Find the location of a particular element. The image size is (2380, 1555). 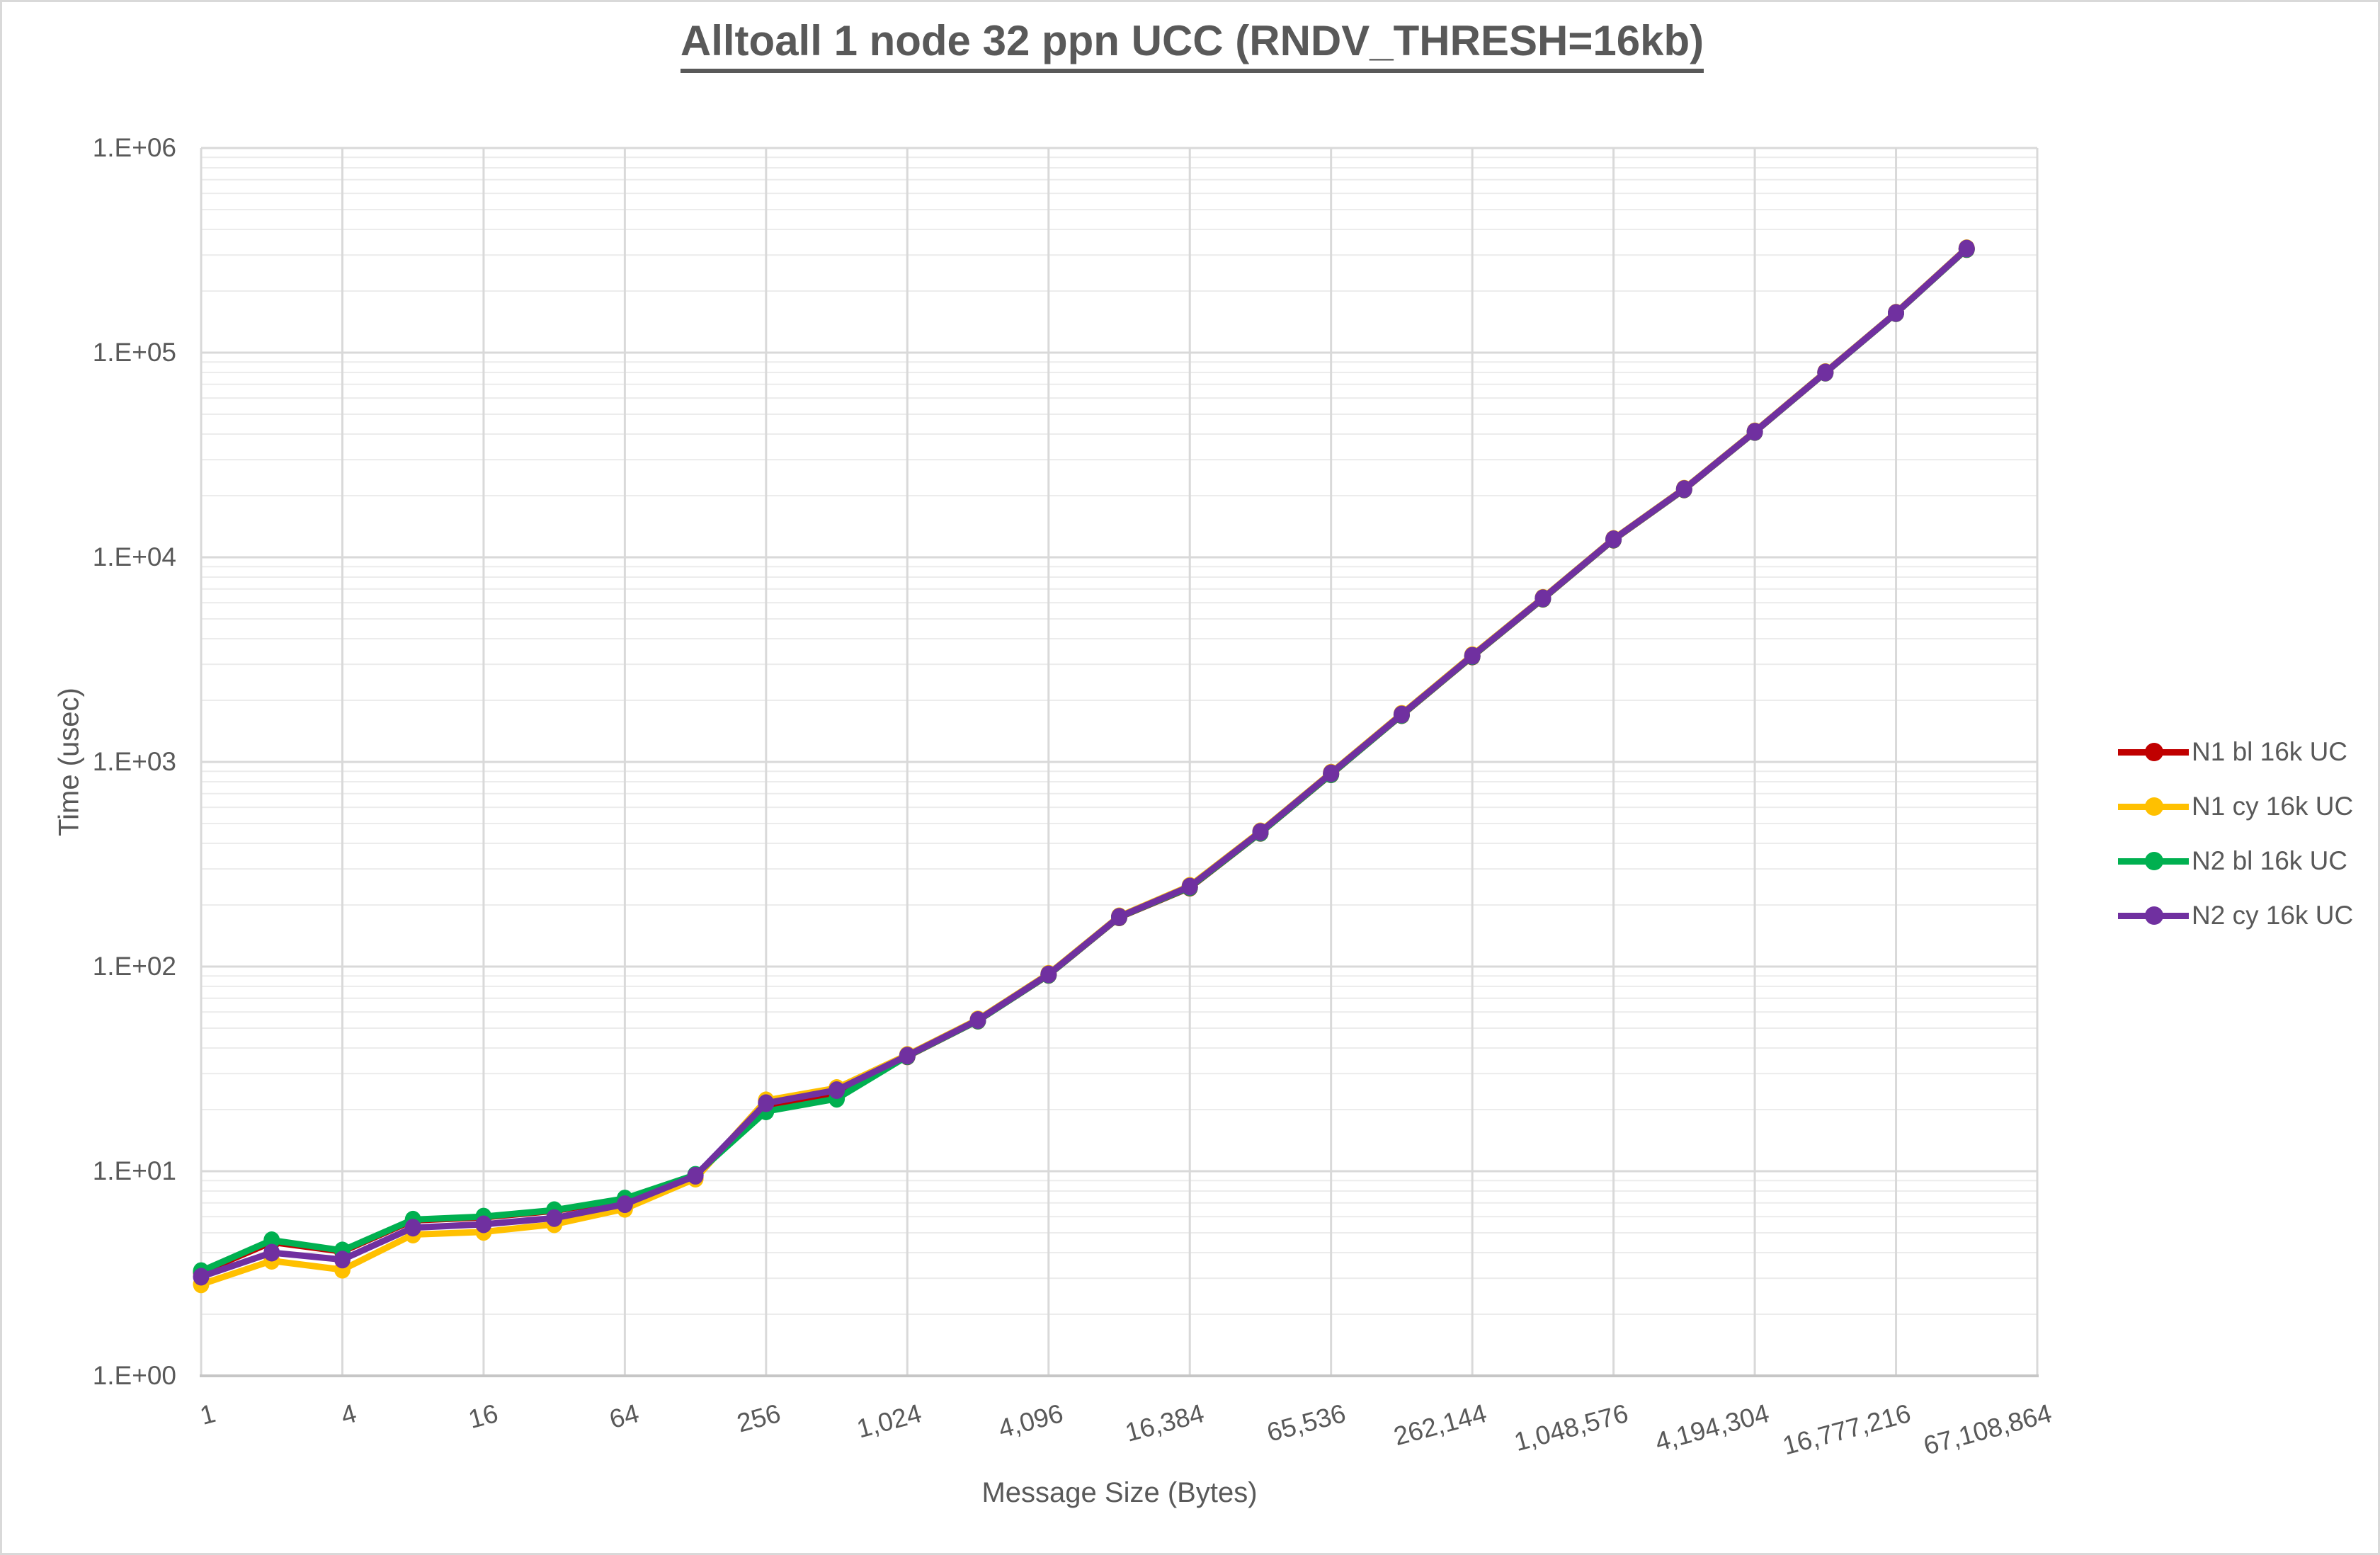

y-tick-label: 1.E+05 is located at coordinates (134, 352).